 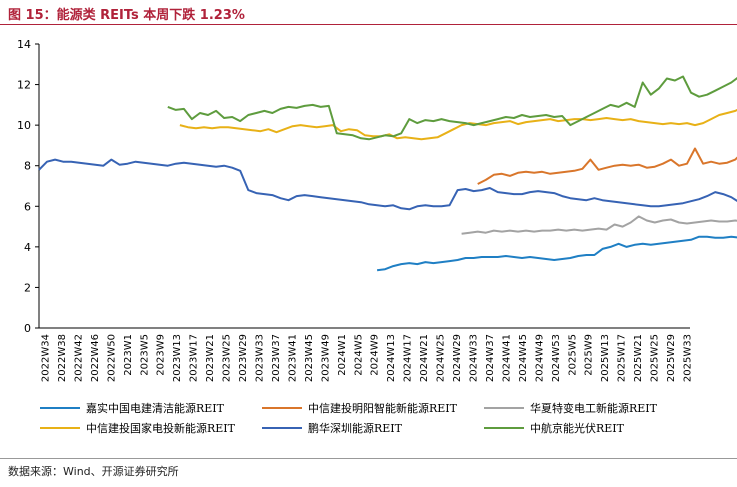 I want to click on x-tick-label: 2022W46, so click(x=95, y=358).